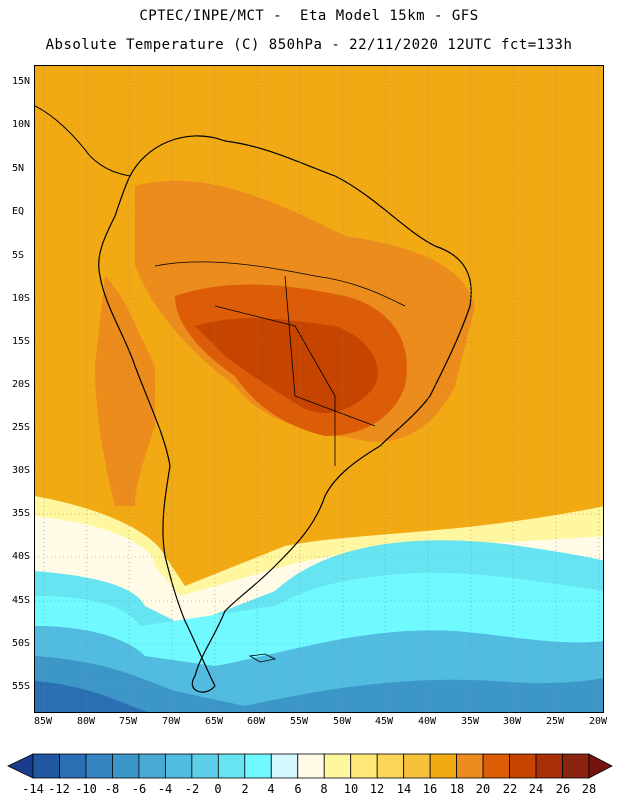 This screenshot has width=618, height=800. I want to click on lon-label: 20W, so click(598, 721).